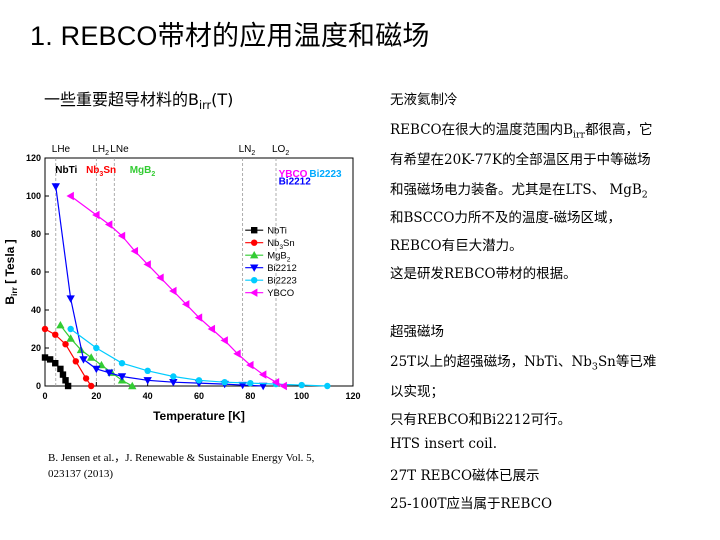 This screenshot has width=720, height=540. Describe the element at coordinates (148, 396) in the screenshot. I see `x-tick-label-2: 40` at that location.